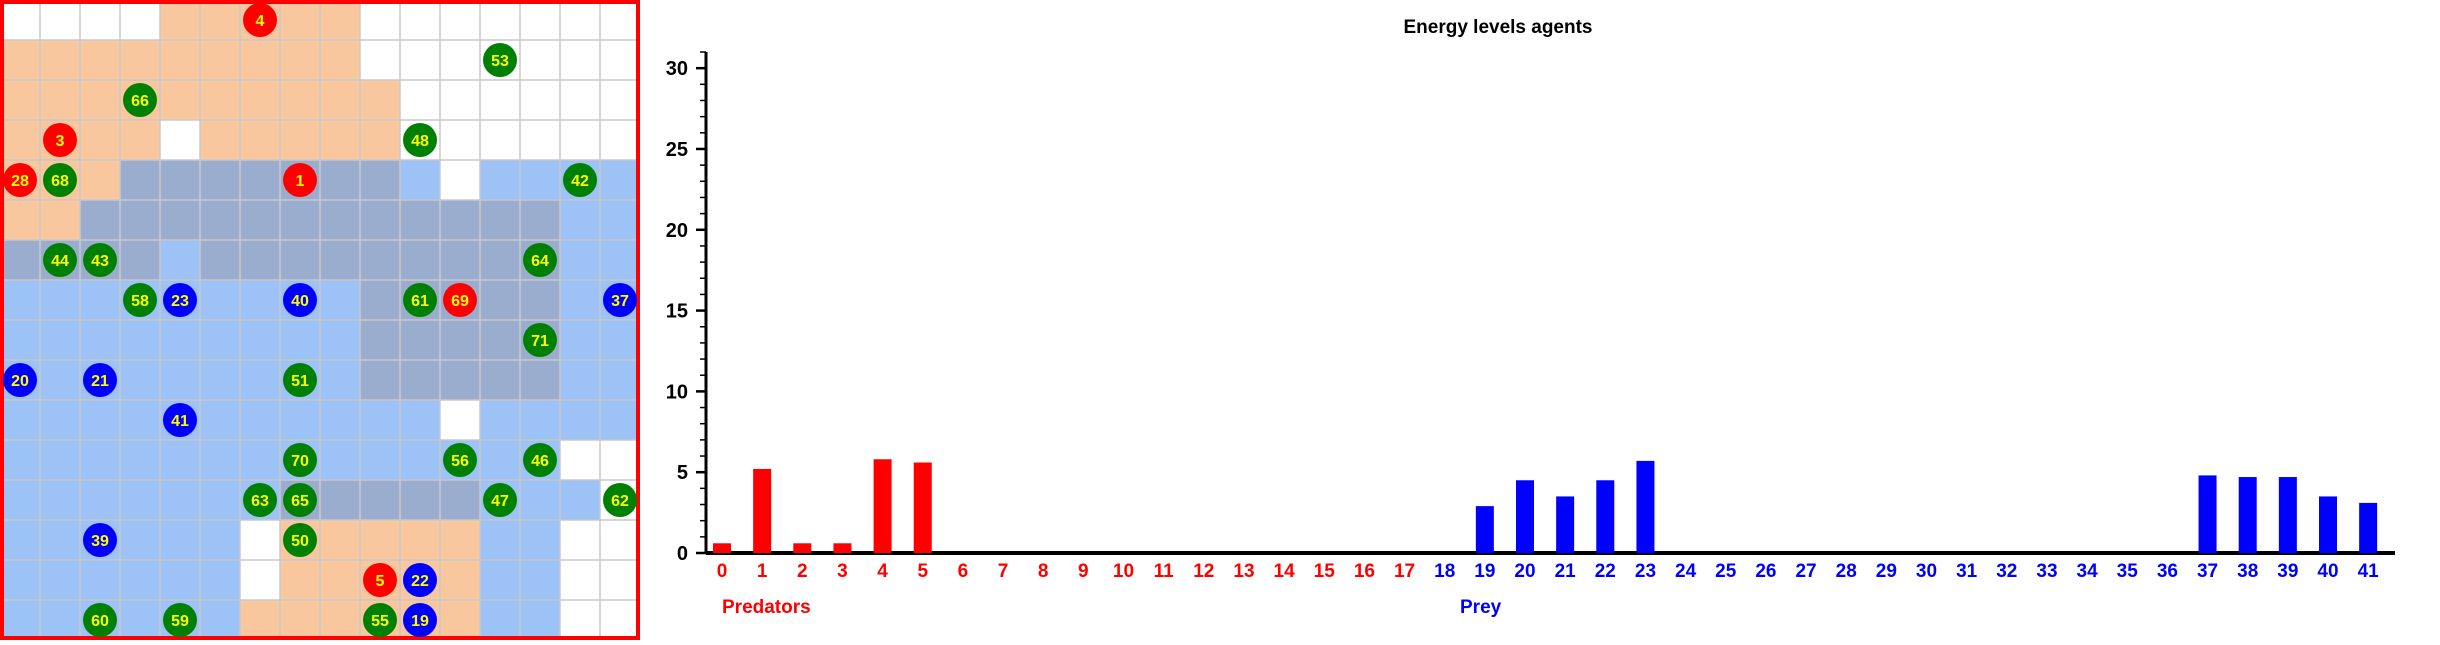 The width and height of the screenshot is (2440, 645). What do you see at coordinates (100, 541) in the screenshot?
I see `agent-id-label: 39` at bounding box center [100, 541].